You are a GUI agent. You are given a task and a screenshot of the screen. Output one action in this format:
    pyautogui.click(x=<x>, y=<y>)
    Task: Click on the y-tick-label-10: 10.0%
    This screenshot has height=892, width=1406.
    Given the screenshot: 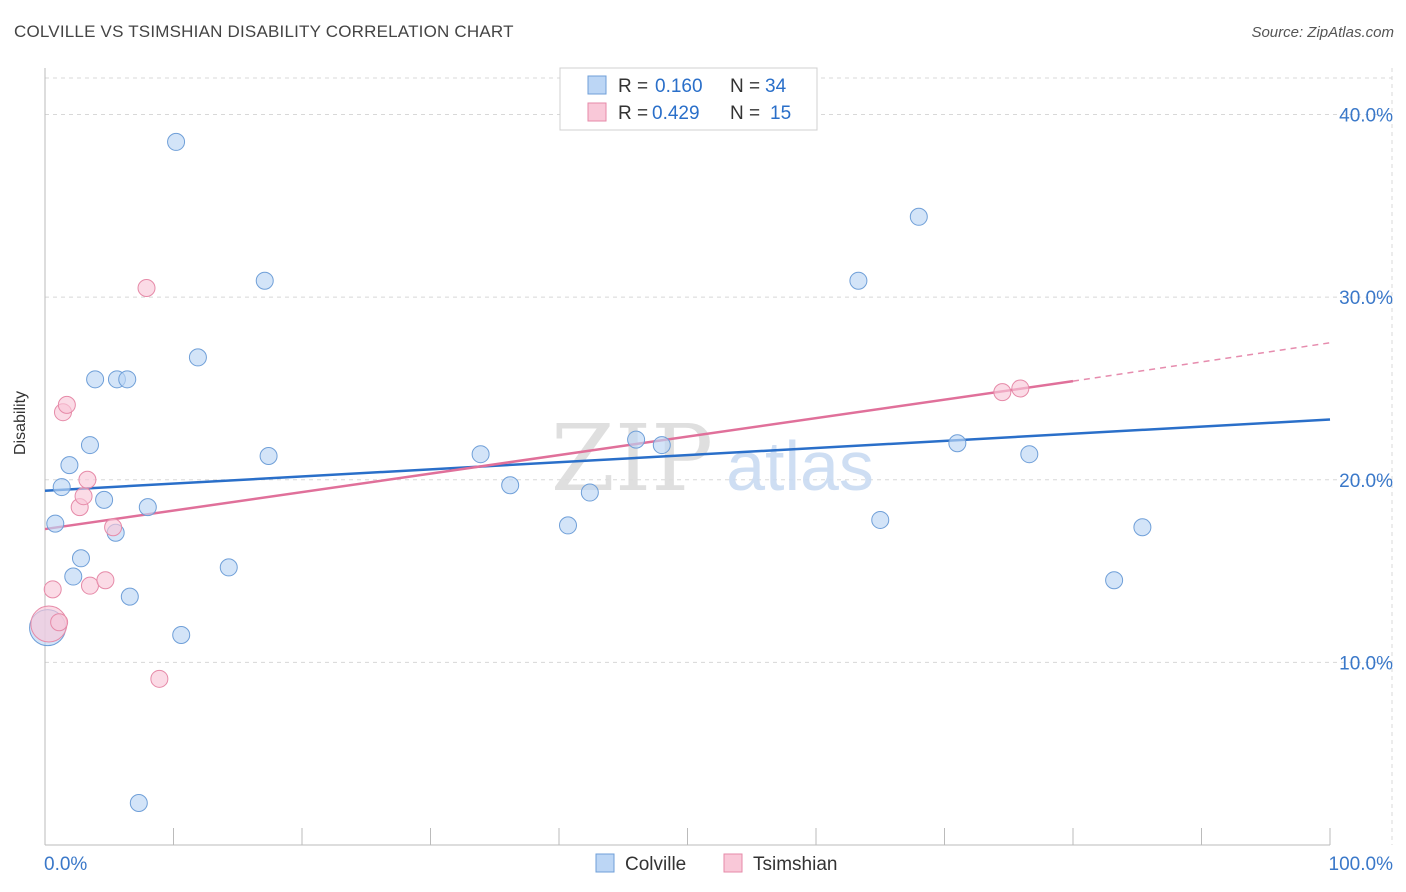 What is the action you would take?
    pyautogui.click(x=1366, y=663)
    